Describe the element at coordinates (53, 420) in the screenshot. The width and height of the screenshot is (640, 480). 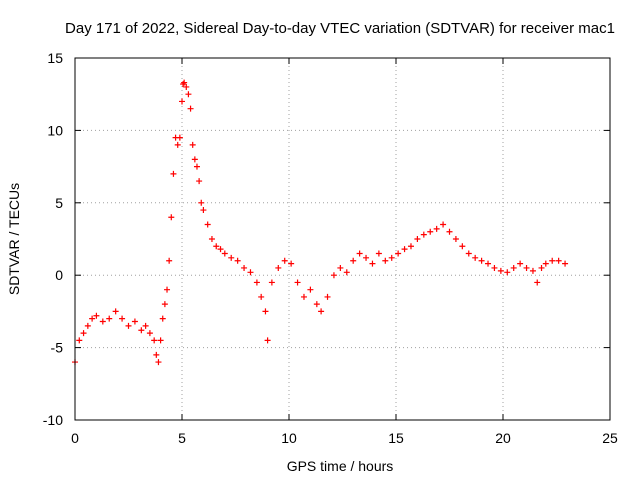
I see `y-tick-label: -10` at that location.